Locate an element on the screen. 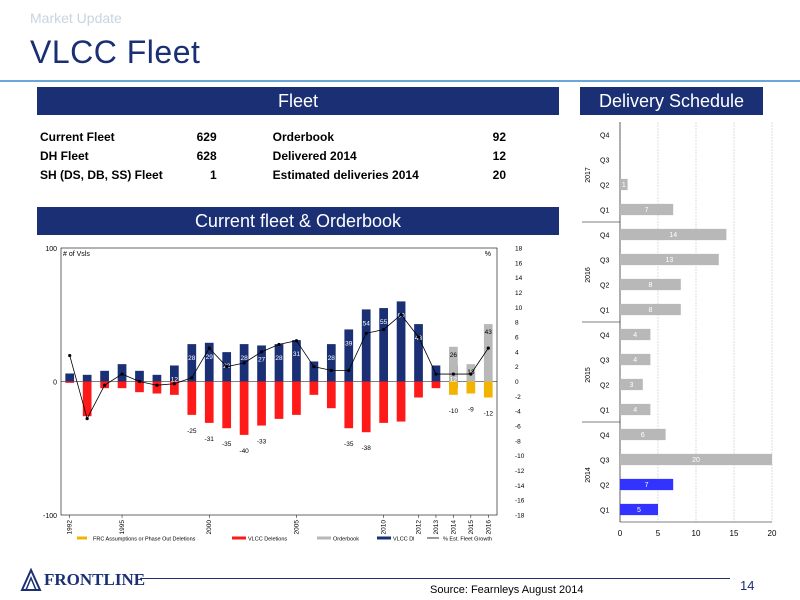  legend-label: Orderbook is located at coordinates (346, 540).